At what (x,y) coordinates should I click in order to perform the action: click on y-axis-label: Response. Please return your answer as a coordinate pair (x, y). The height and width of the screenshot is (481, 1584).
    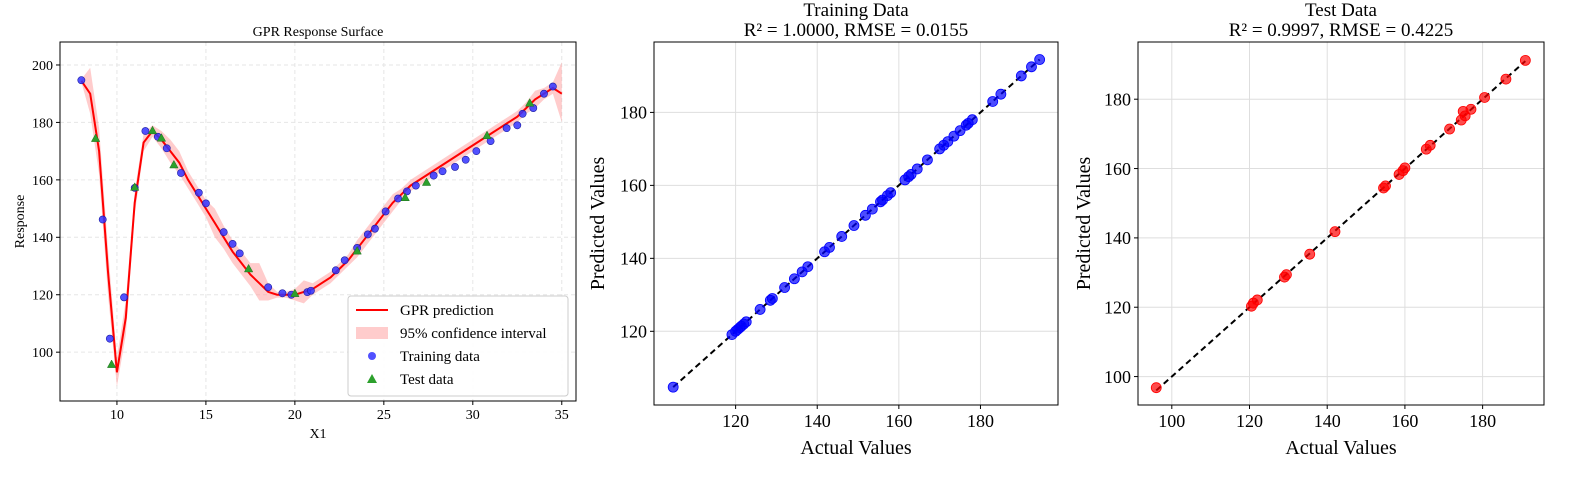
    Looking at the image, I should click on (20, 222).